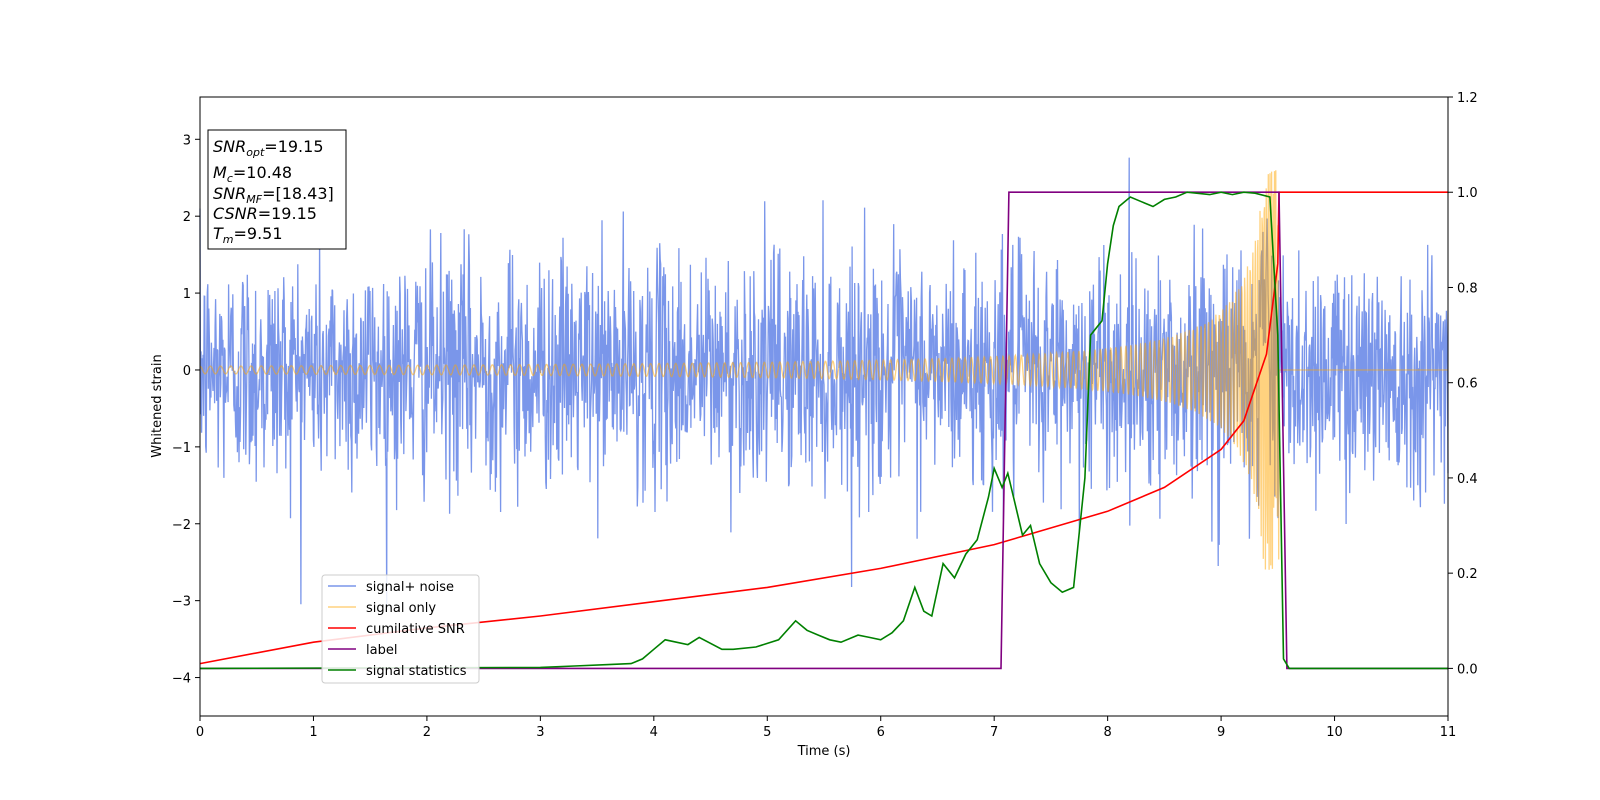 This screenshot has height=800, width=1600. Describe the element at coordinates (187, 217) in the screenshot. I see `y-tick-left-label: 2` at that location.